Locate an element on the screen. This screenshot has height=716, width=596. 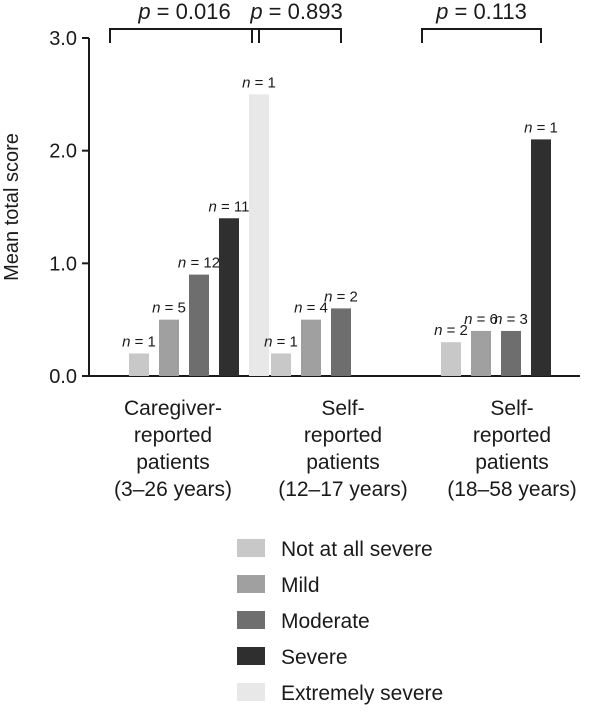
n-label: n = 6 is located at coordinates (481, 319).